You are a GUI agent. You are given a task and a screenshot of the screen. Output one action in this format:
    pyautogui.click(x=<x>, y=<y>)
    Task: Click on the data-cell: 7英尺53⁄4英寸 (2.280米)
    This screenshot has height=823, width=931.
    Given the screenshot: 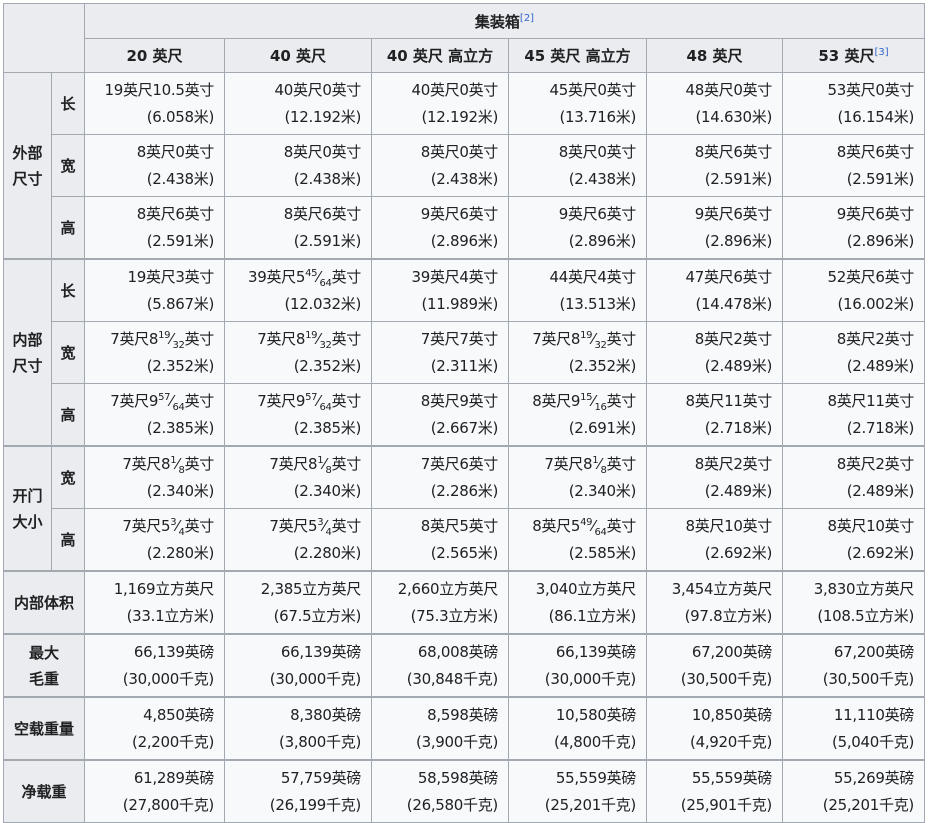 What is the action you would take?
    pyautogui.click(x=154, y=540)
    